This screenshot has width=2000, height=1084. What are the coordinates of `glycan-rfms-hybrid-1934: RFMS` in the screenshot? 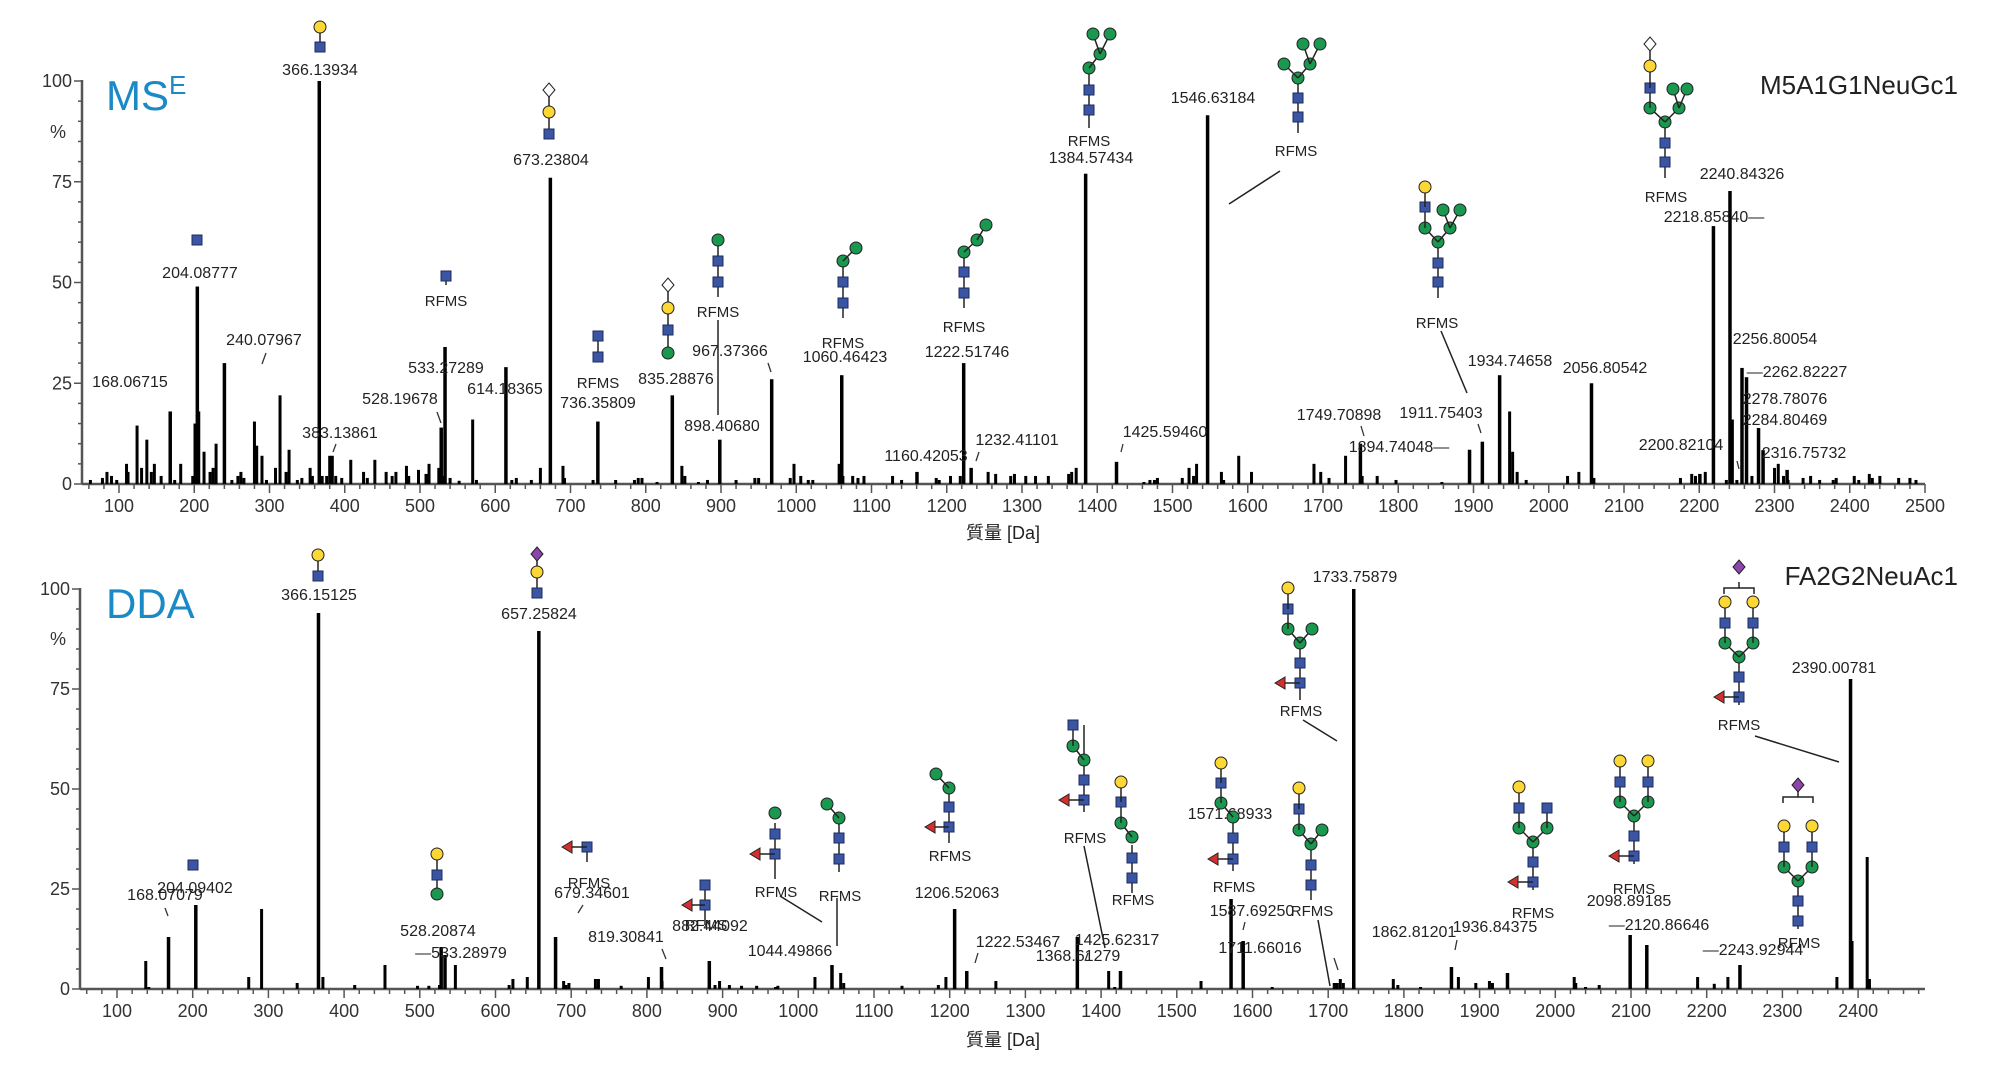 It's located at (1442, 287).